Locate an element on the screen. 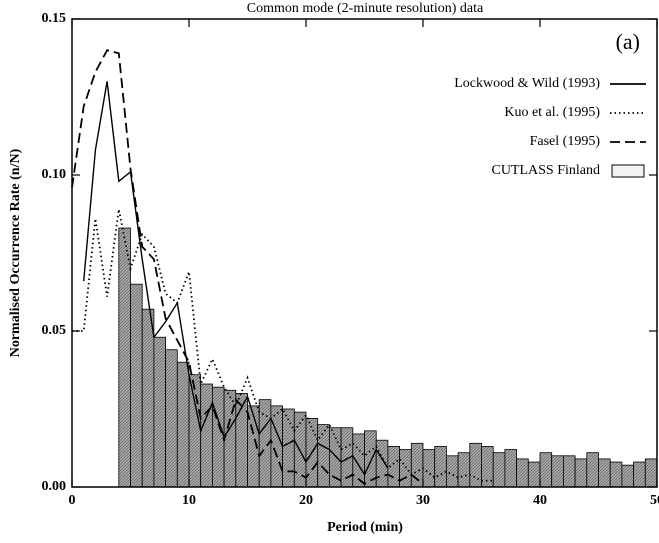 Image resolution: width=659 pixels, height=543 pixels. x-tick-label: 20 is located at coordinates (306, 500).